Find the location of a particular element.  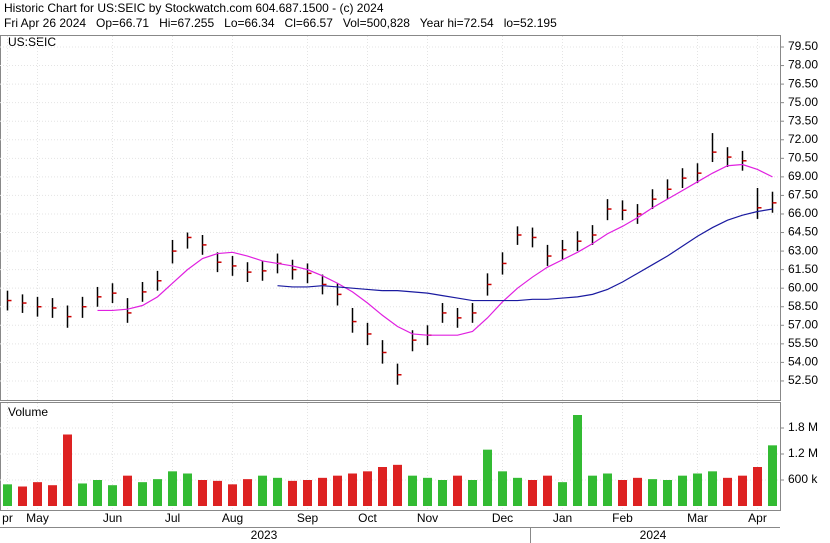

moving-average is located at coordinates (525, 255).